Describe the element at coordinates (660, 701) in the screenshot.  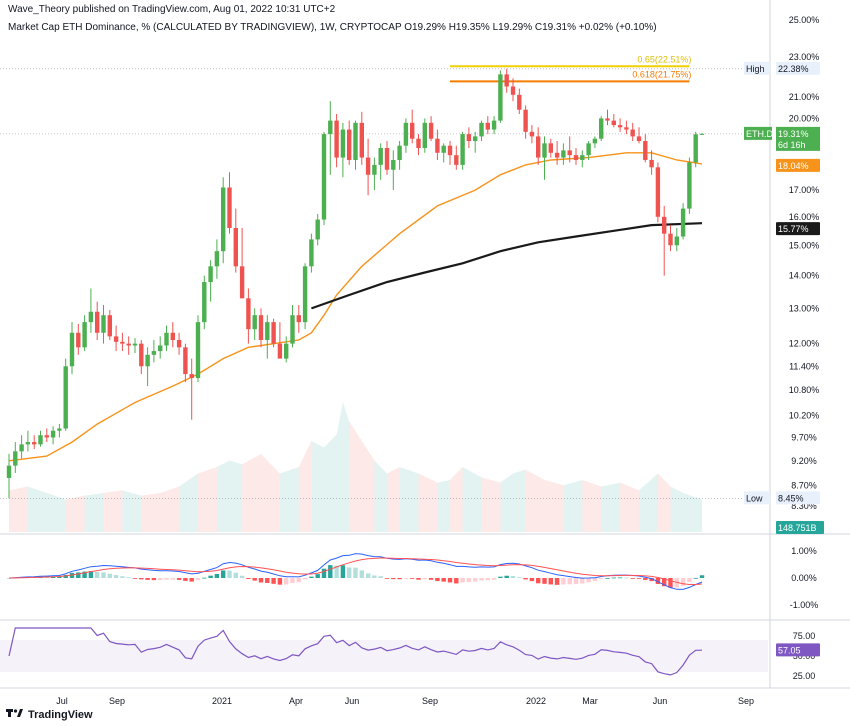
I see `x-tick-label: Jun` at that location.